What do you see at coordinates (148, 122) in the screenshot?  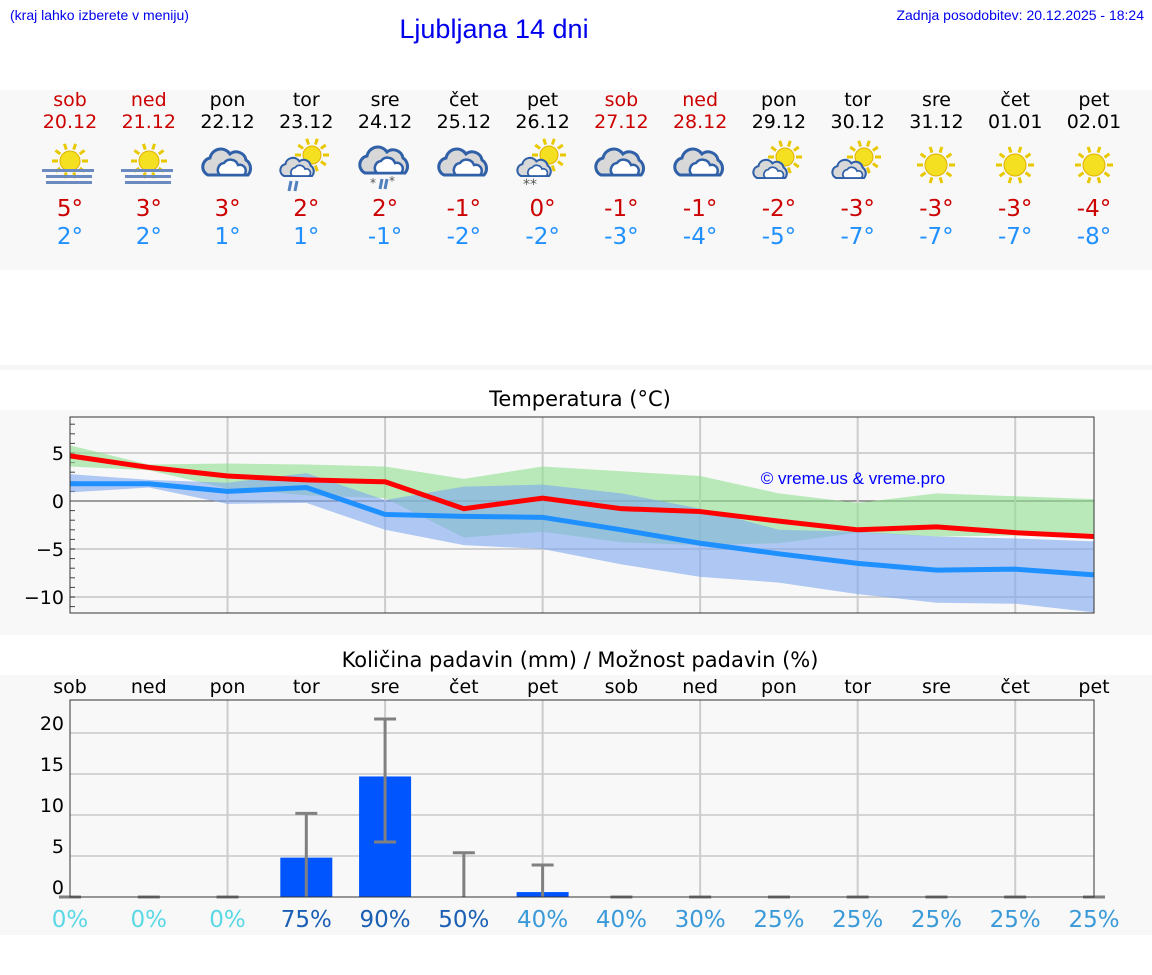 I see `day-date: 21.12` at bounding box center [148, 122].